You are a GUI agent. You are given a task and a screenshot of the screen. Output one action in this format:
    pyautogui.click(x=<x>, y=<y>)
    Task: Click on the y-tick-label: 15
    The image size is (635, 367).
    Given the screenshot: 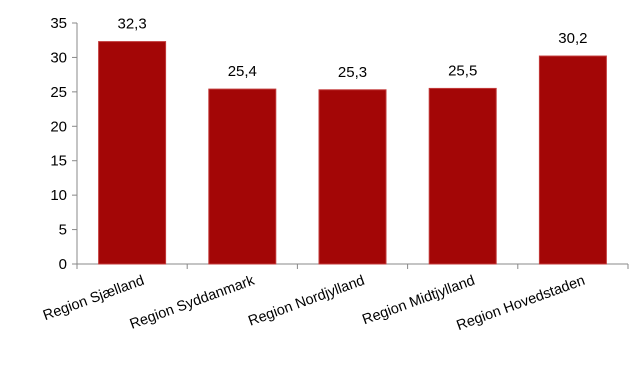 What is the action you would take?
    pyautogui.click(x=58, y=161)
    